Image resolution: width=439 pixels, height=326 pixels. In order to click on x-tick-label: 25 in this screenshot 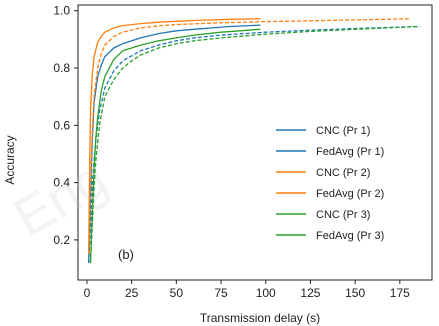, I will do `click(132, 293)`.